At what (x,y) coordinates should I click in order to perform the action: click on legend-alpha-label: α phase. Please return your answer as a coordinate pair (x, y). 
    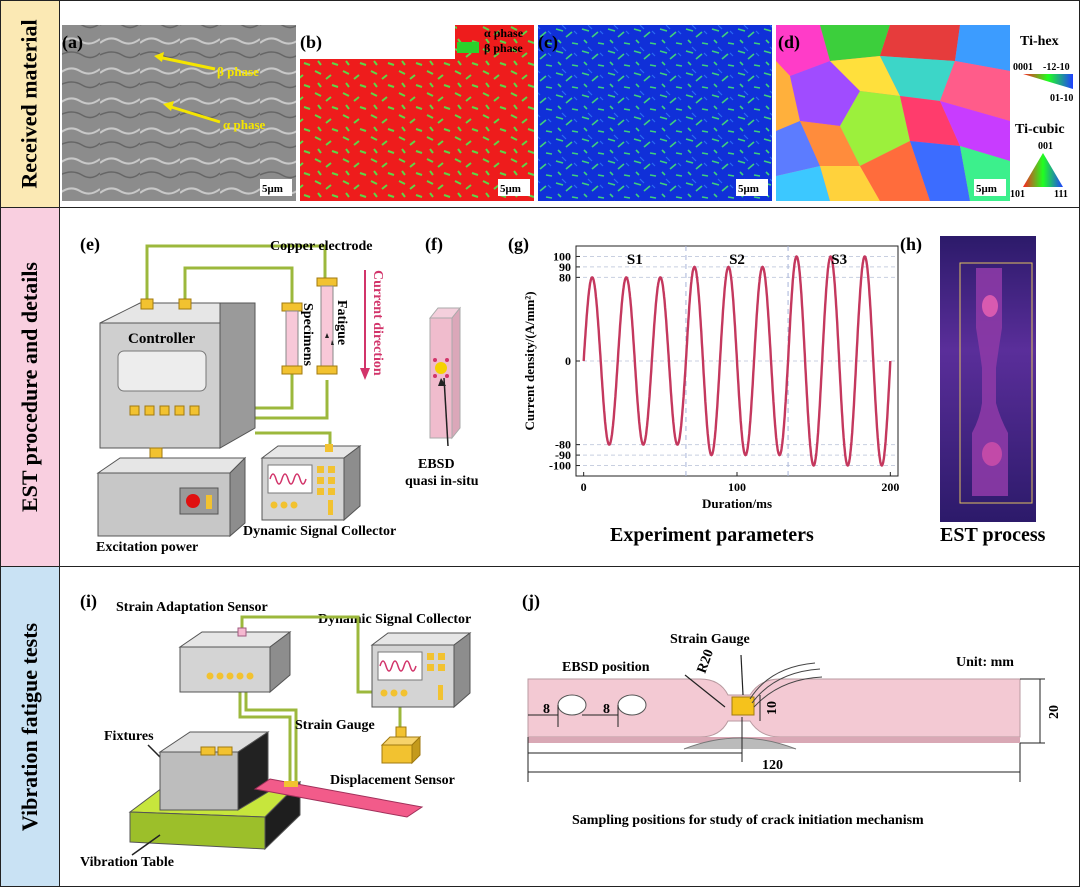
    Looking at the image, I should click on (504, 33).